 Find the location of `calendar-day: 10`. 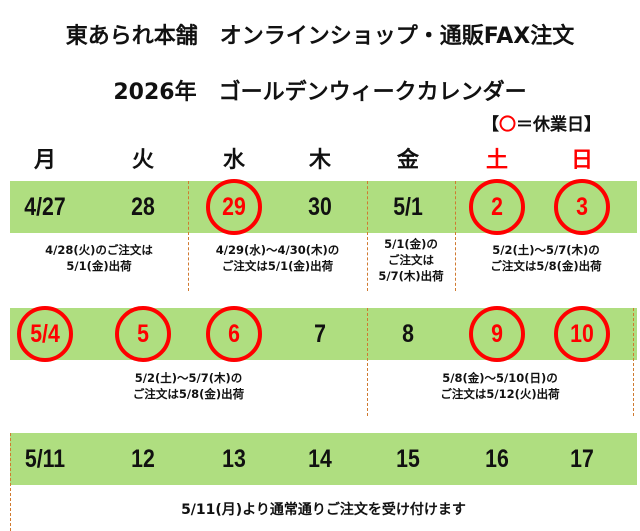

calendar-day: 10 is located at coordinates (582, 334).